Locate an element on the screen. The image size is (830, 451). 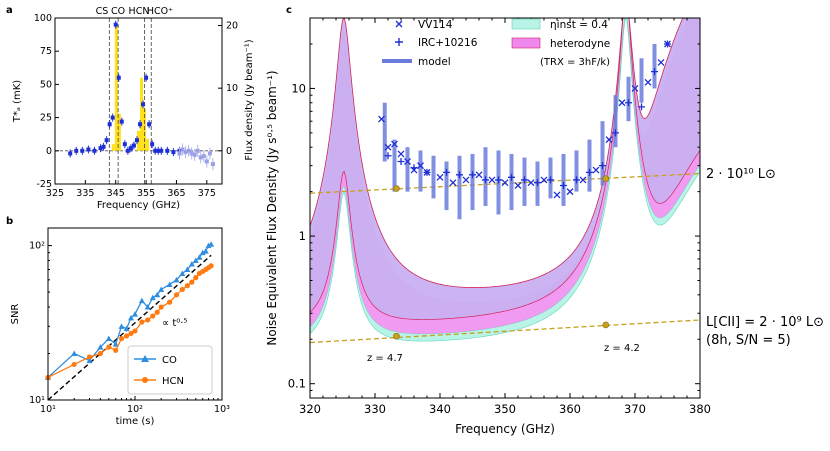
x-tick-label: 335 is located at coordinates (85, 193).